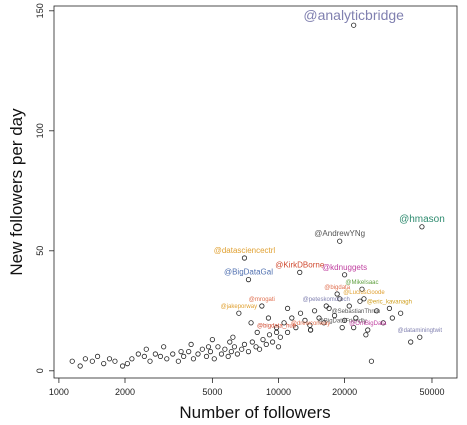 The image size is (467, 425). Describe the element at coordinates (40, 10) in the screenshot. I see `y-tick-label: 150` at that location.